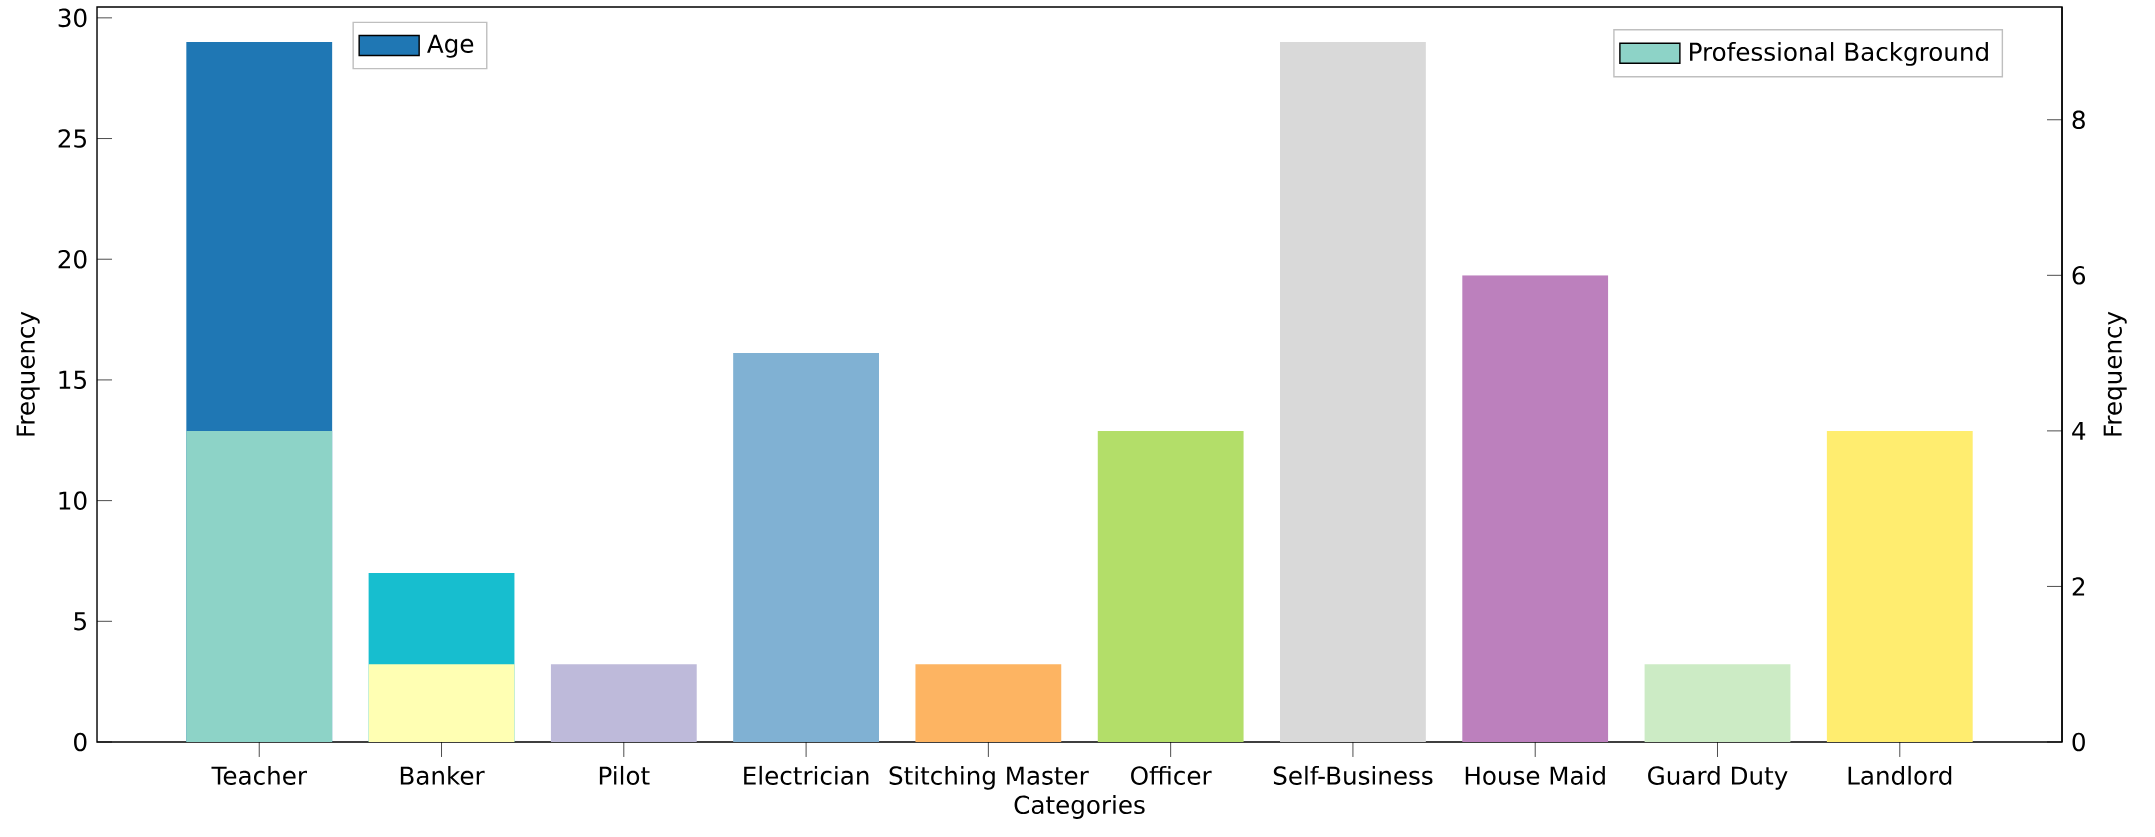 The image size is (2155, 837). I want to click on y-tick-label: 5, so click(80, 621).